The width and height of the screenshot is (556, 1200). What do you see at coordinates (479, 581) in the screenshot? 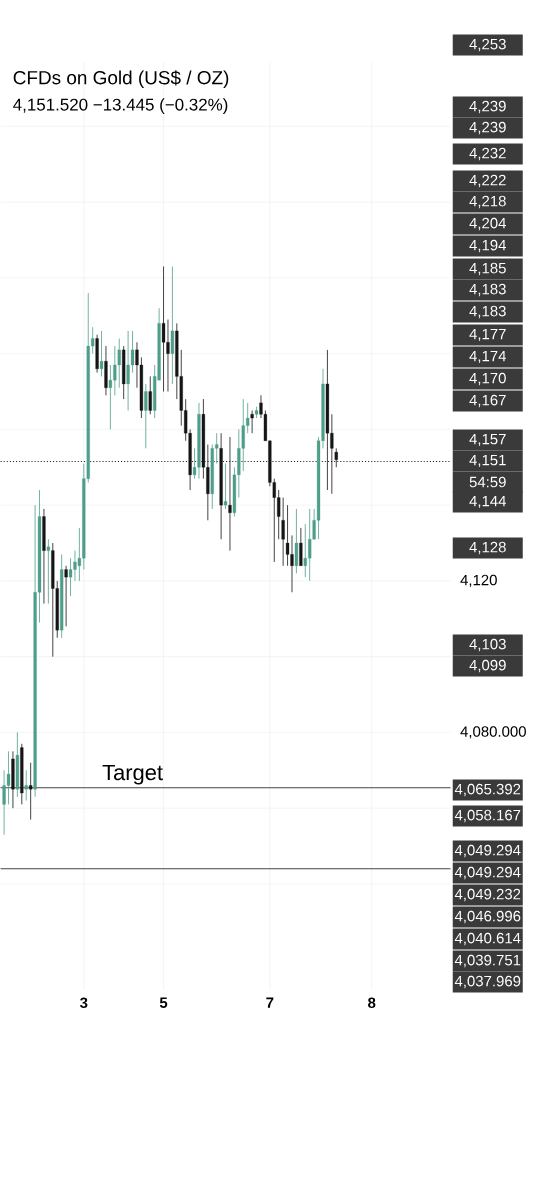
I see `y-tick-label: 4,120` at bounding box center [479, 581].